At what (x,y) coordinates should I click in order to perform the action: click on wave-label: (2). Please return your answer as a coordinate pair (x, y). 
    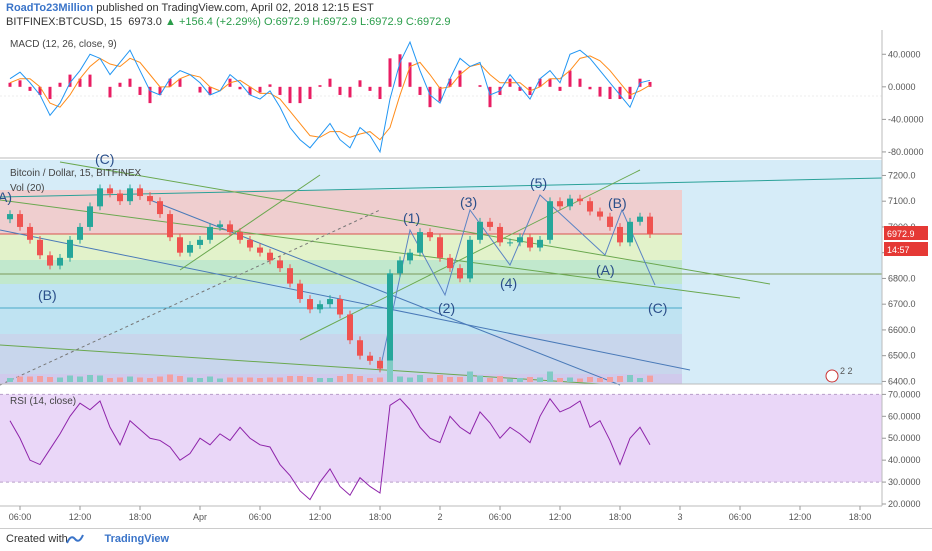
    Looking at the image, I should click on (446, 308).